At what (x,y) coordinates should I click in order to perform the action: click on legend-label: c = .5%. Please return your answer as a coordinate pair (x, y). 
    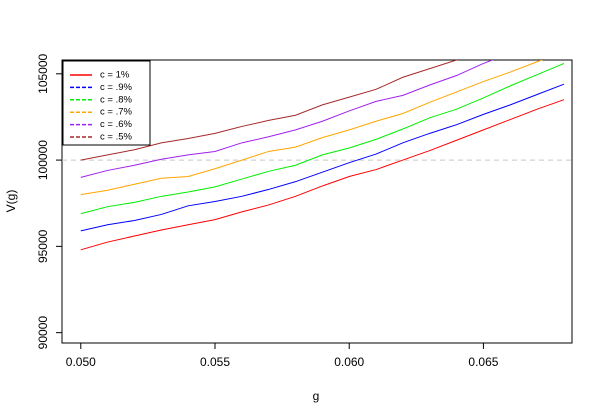
    Looking at the image, I should click on (116, 137).